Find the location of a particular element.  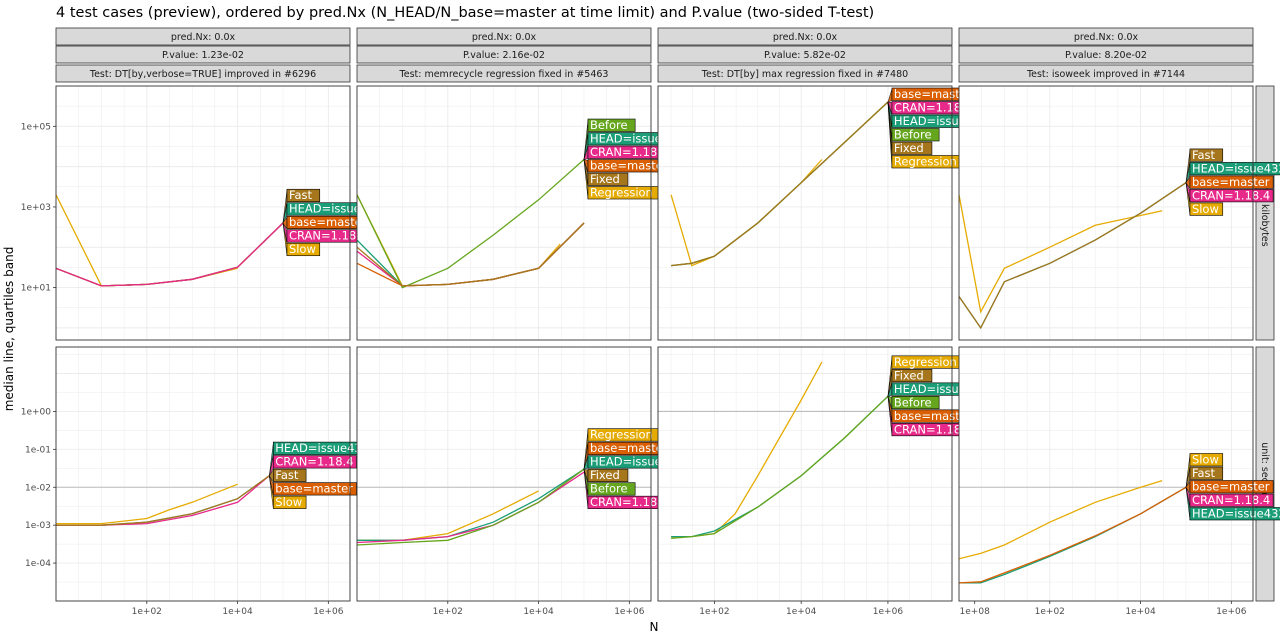

y-tick-label: 1e-03 is located at coordinates (38, 526).